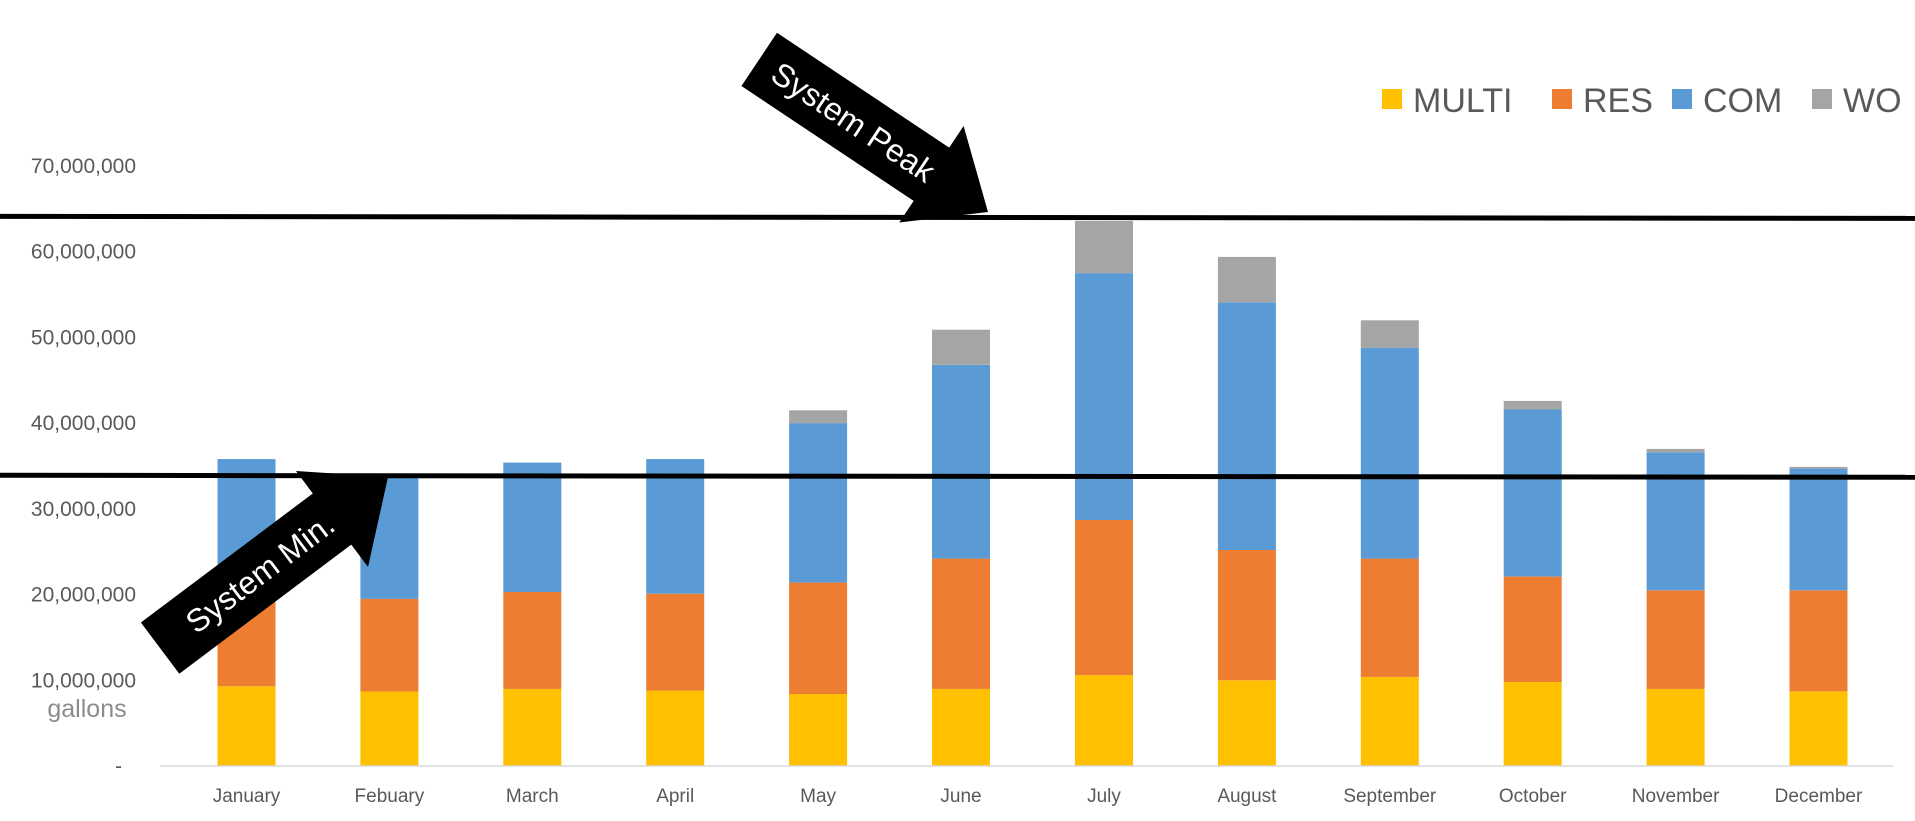  Describe the element at coordinates (1532, 629) in the screenshot. I see `bar-res-october` at that location.